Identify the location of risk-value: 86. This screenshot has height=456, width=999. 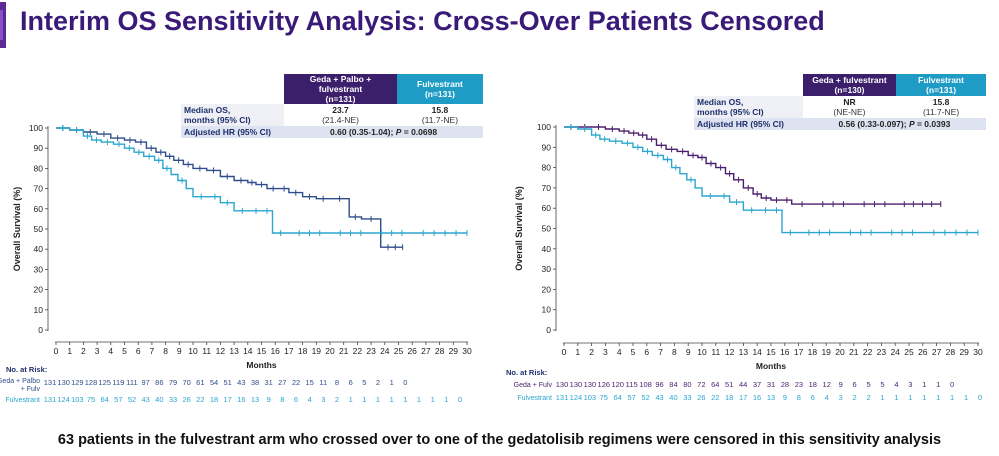
(159, 382).